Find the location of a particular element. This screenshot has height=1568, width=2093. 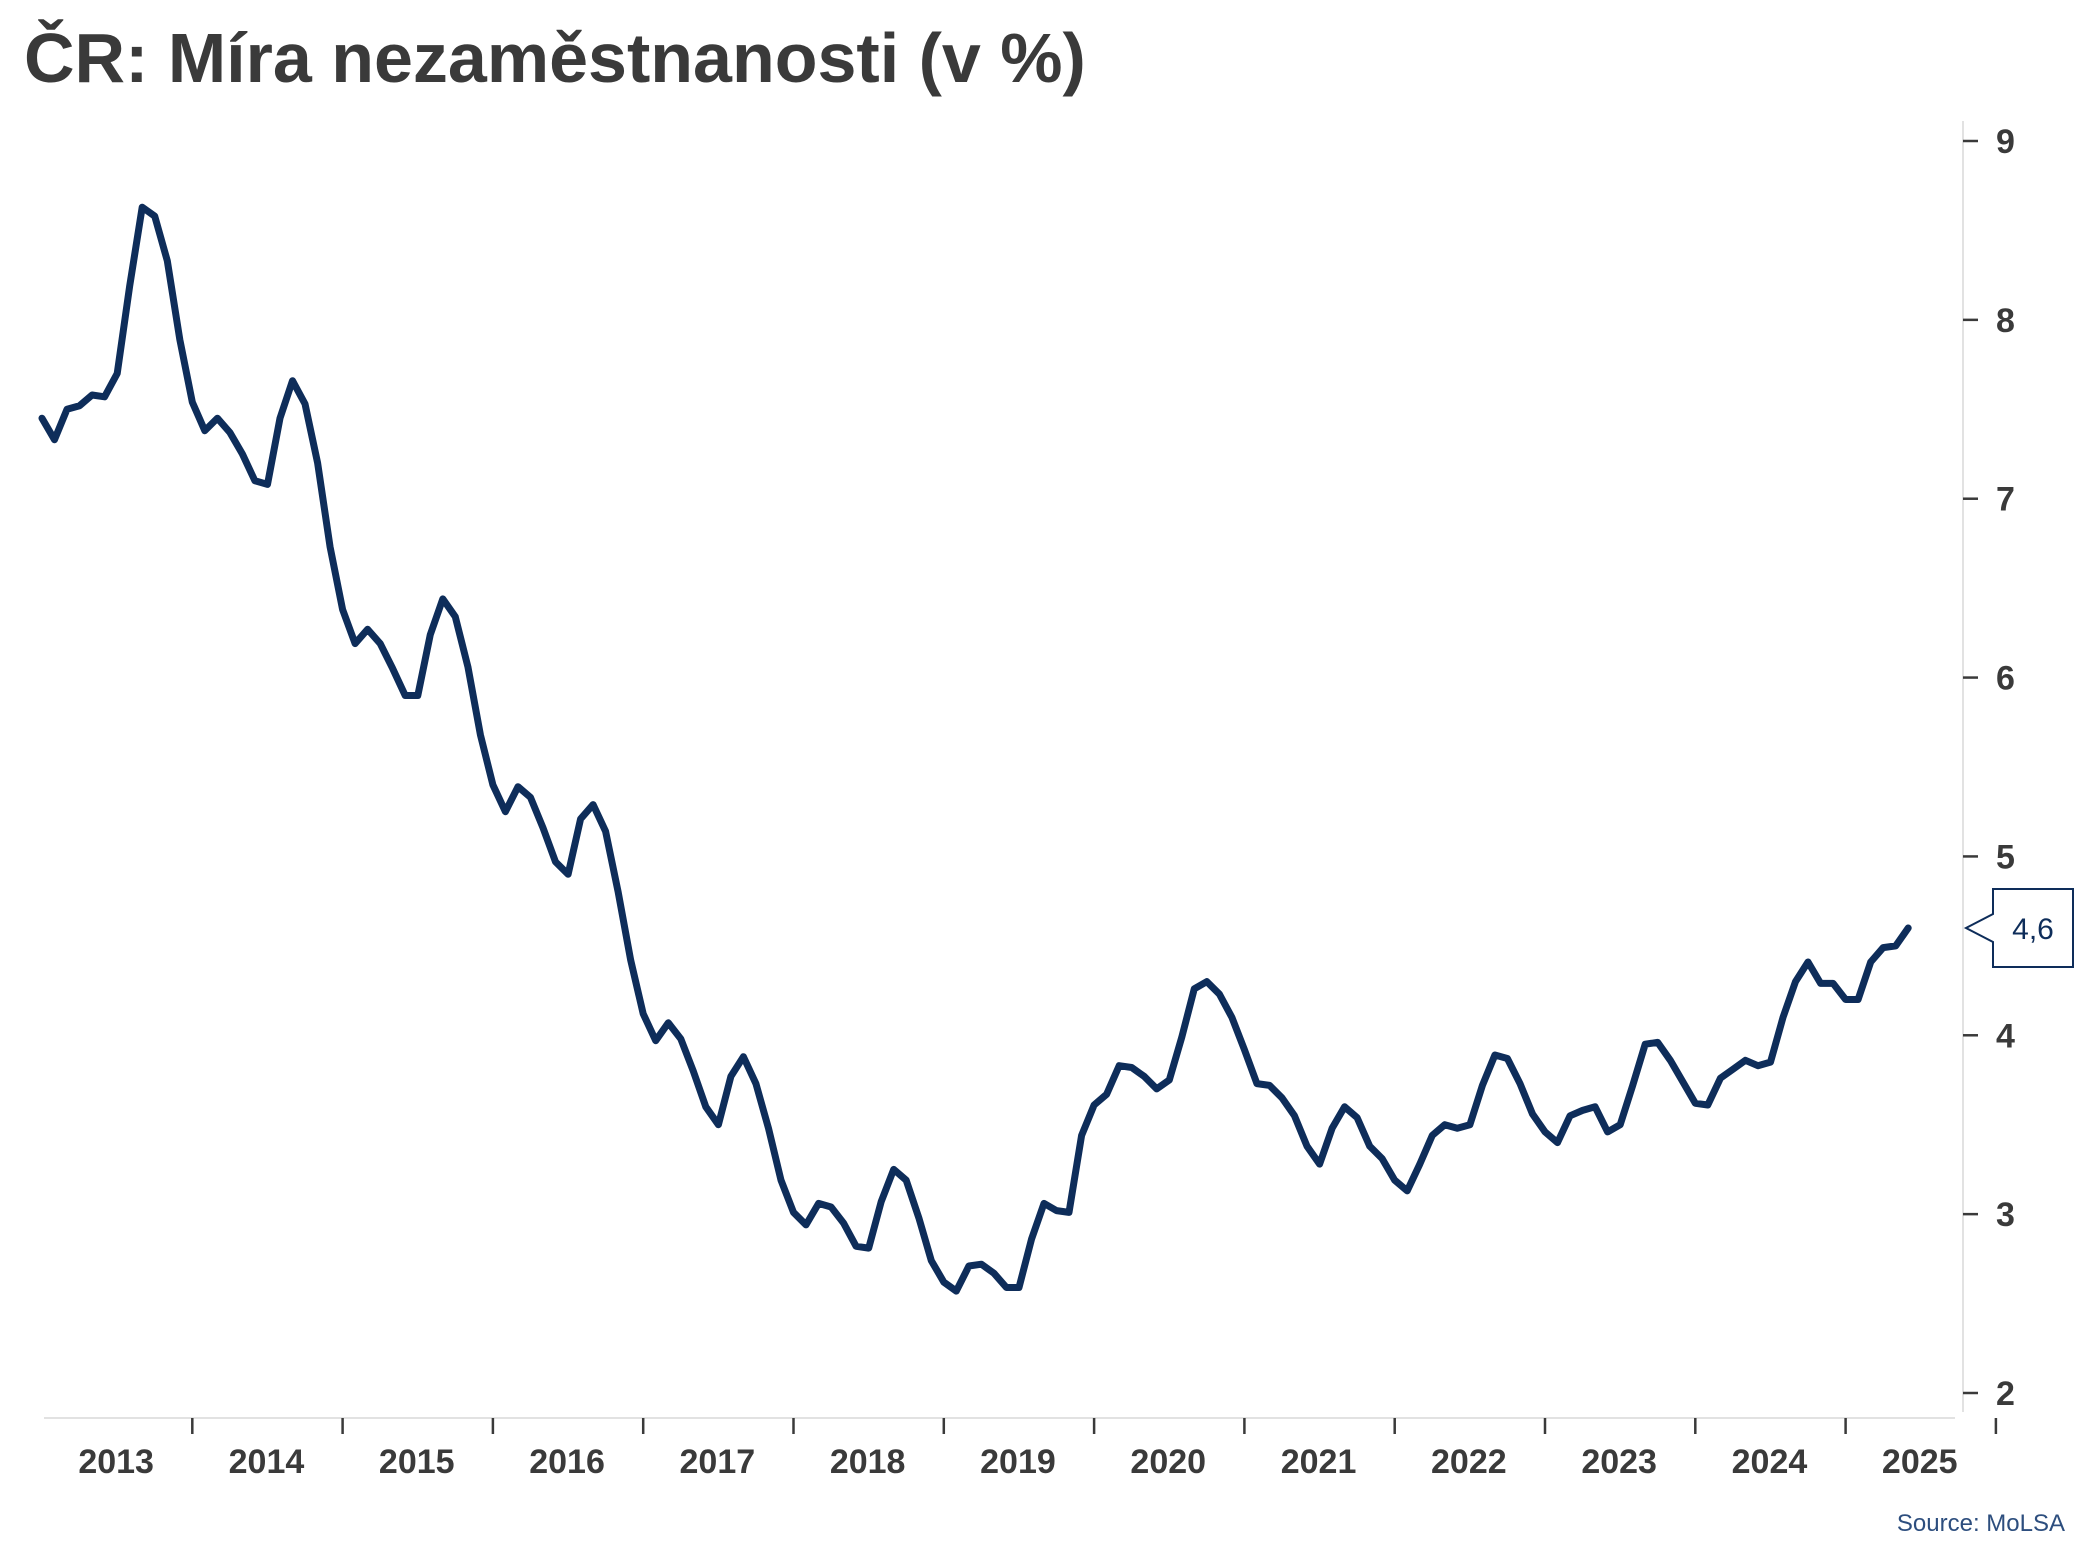

last-value-callout: 4,6 is located at coordinates (2018, 927).